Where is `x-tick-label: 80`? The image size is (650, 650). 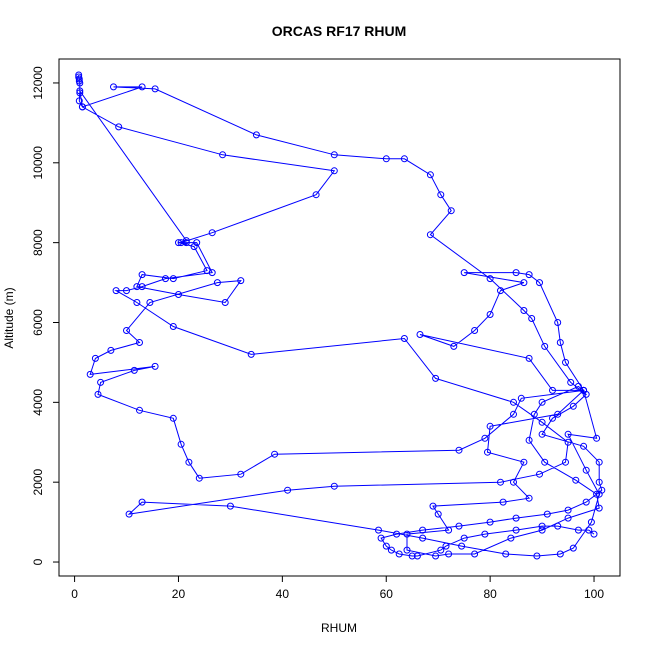
x-tick-label: 80 is located at coordinates (490, 594).